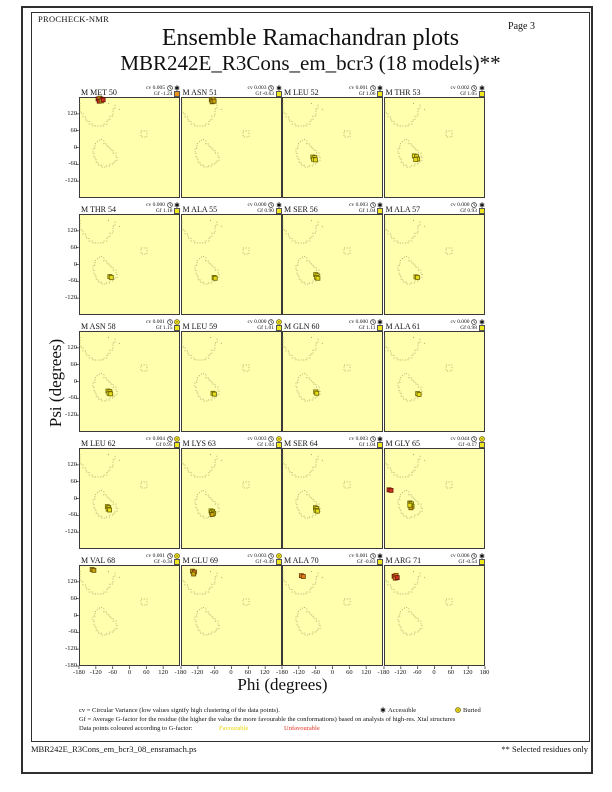 The width and height of the screenshot is (612, 792). I want to click on subplot-header: M ALA 61 cv 0.000 Gf 0.98, so click(434, 324).